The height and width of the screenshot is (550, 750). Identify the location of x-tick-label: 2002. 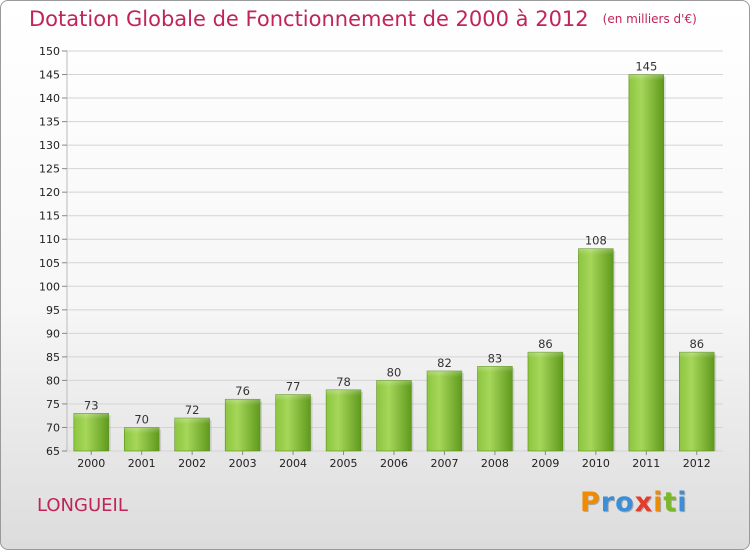
(192, 463).